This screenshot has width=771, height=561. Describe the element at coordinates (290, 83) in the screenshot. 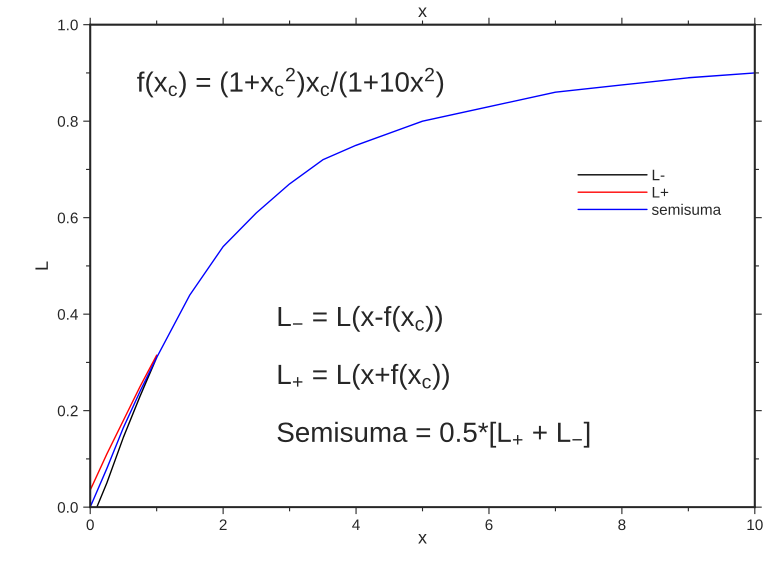

I see `text: f(x$_{c}$) = (1+x$_{c}$$^{2}$)x$_{c}$/(1+10x$^{2}$)` at that location.